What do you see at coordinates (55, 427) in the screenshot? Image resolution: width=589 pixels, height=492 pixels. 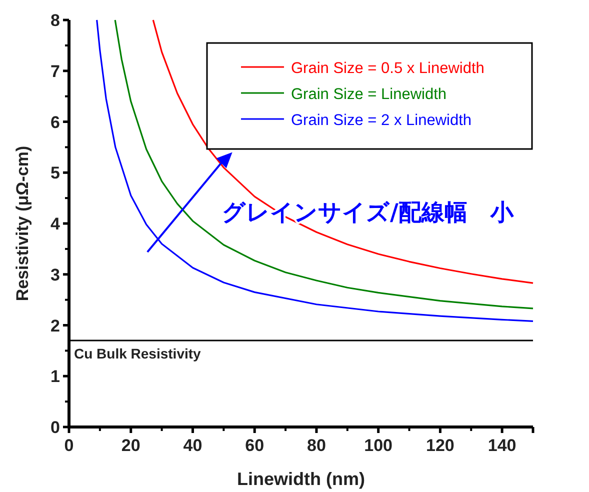 I see `y-tick-label: 0` at bounding box center [55, 427].